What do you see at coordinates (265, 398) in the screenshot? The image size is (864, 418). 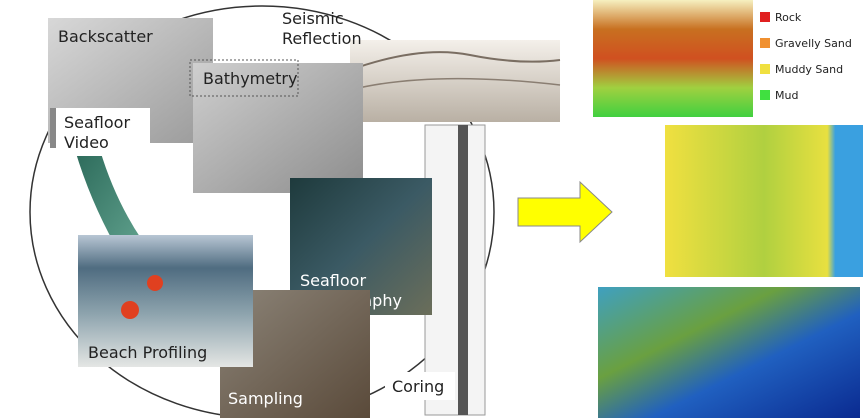 I see `sampling-label: Sampling` at bounding box center [265, 398].